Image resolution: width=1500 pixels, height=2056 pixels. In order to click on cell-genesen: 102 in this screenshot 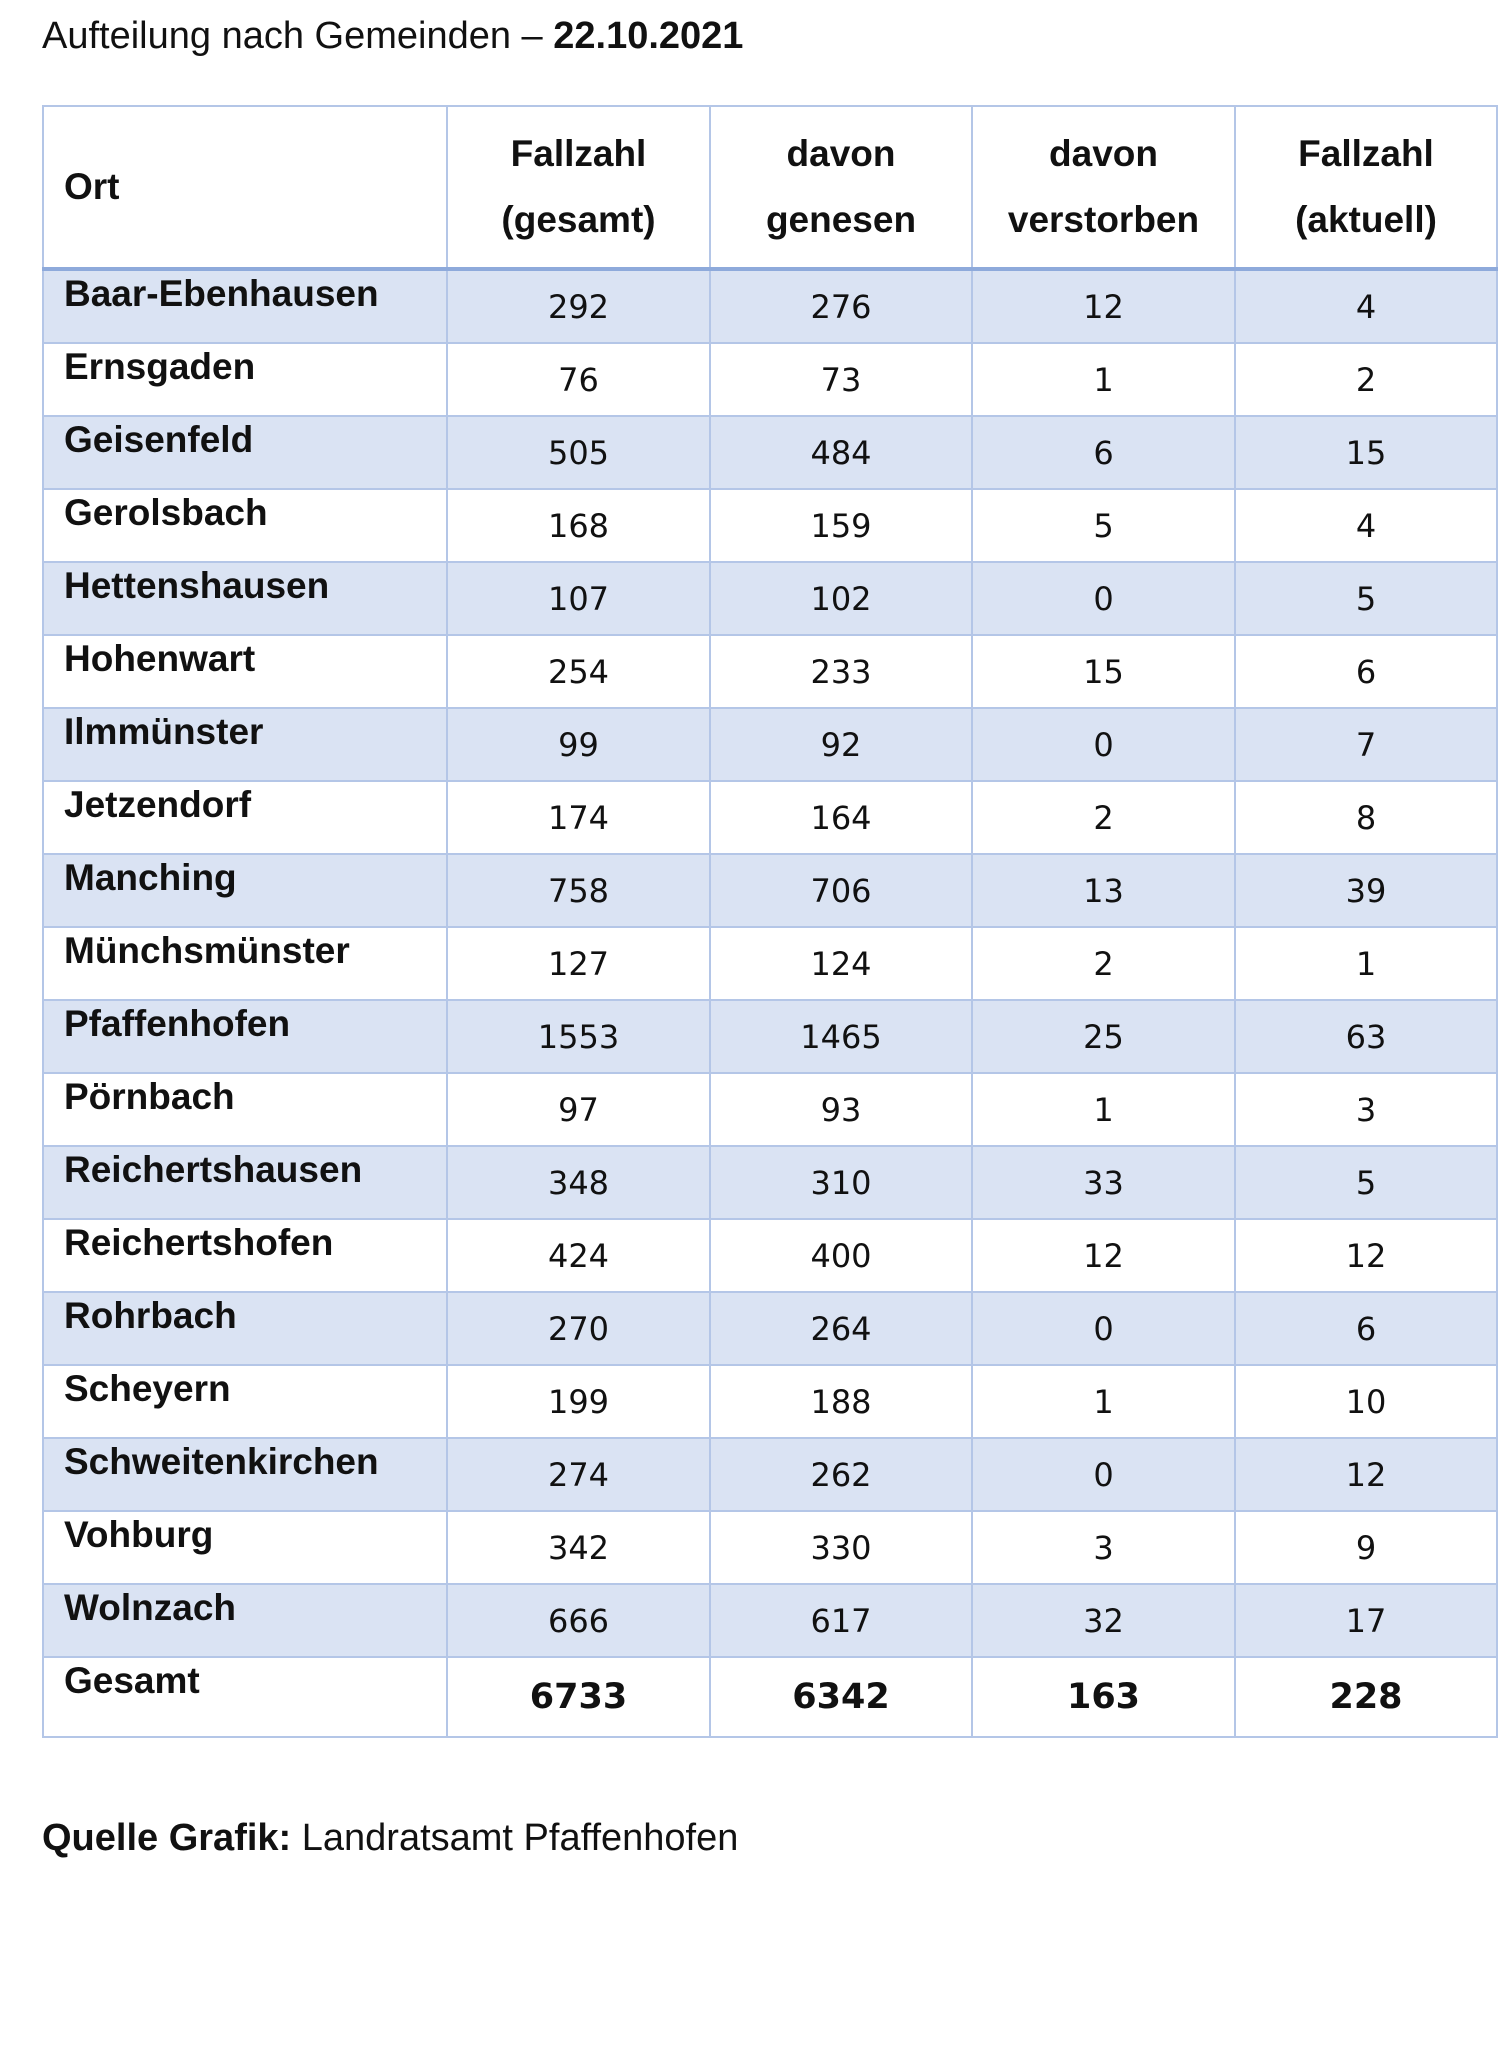, I will do `click(841, 598)`.